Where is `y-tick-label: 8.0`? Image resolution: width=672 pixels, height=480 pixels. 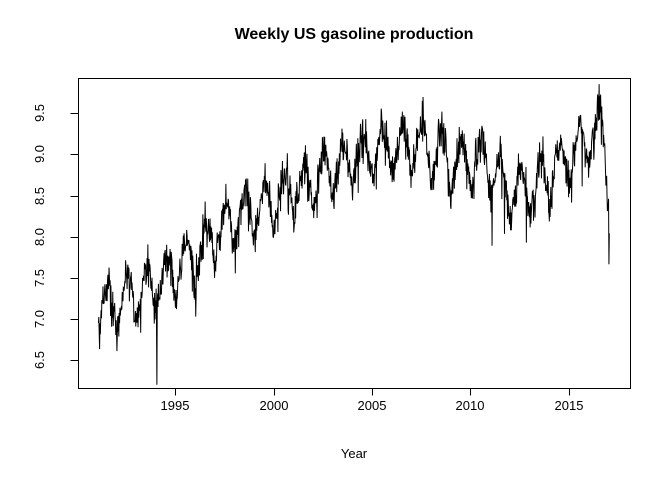 y-tick-label: 8.0 is located at coordinates (39, 237).